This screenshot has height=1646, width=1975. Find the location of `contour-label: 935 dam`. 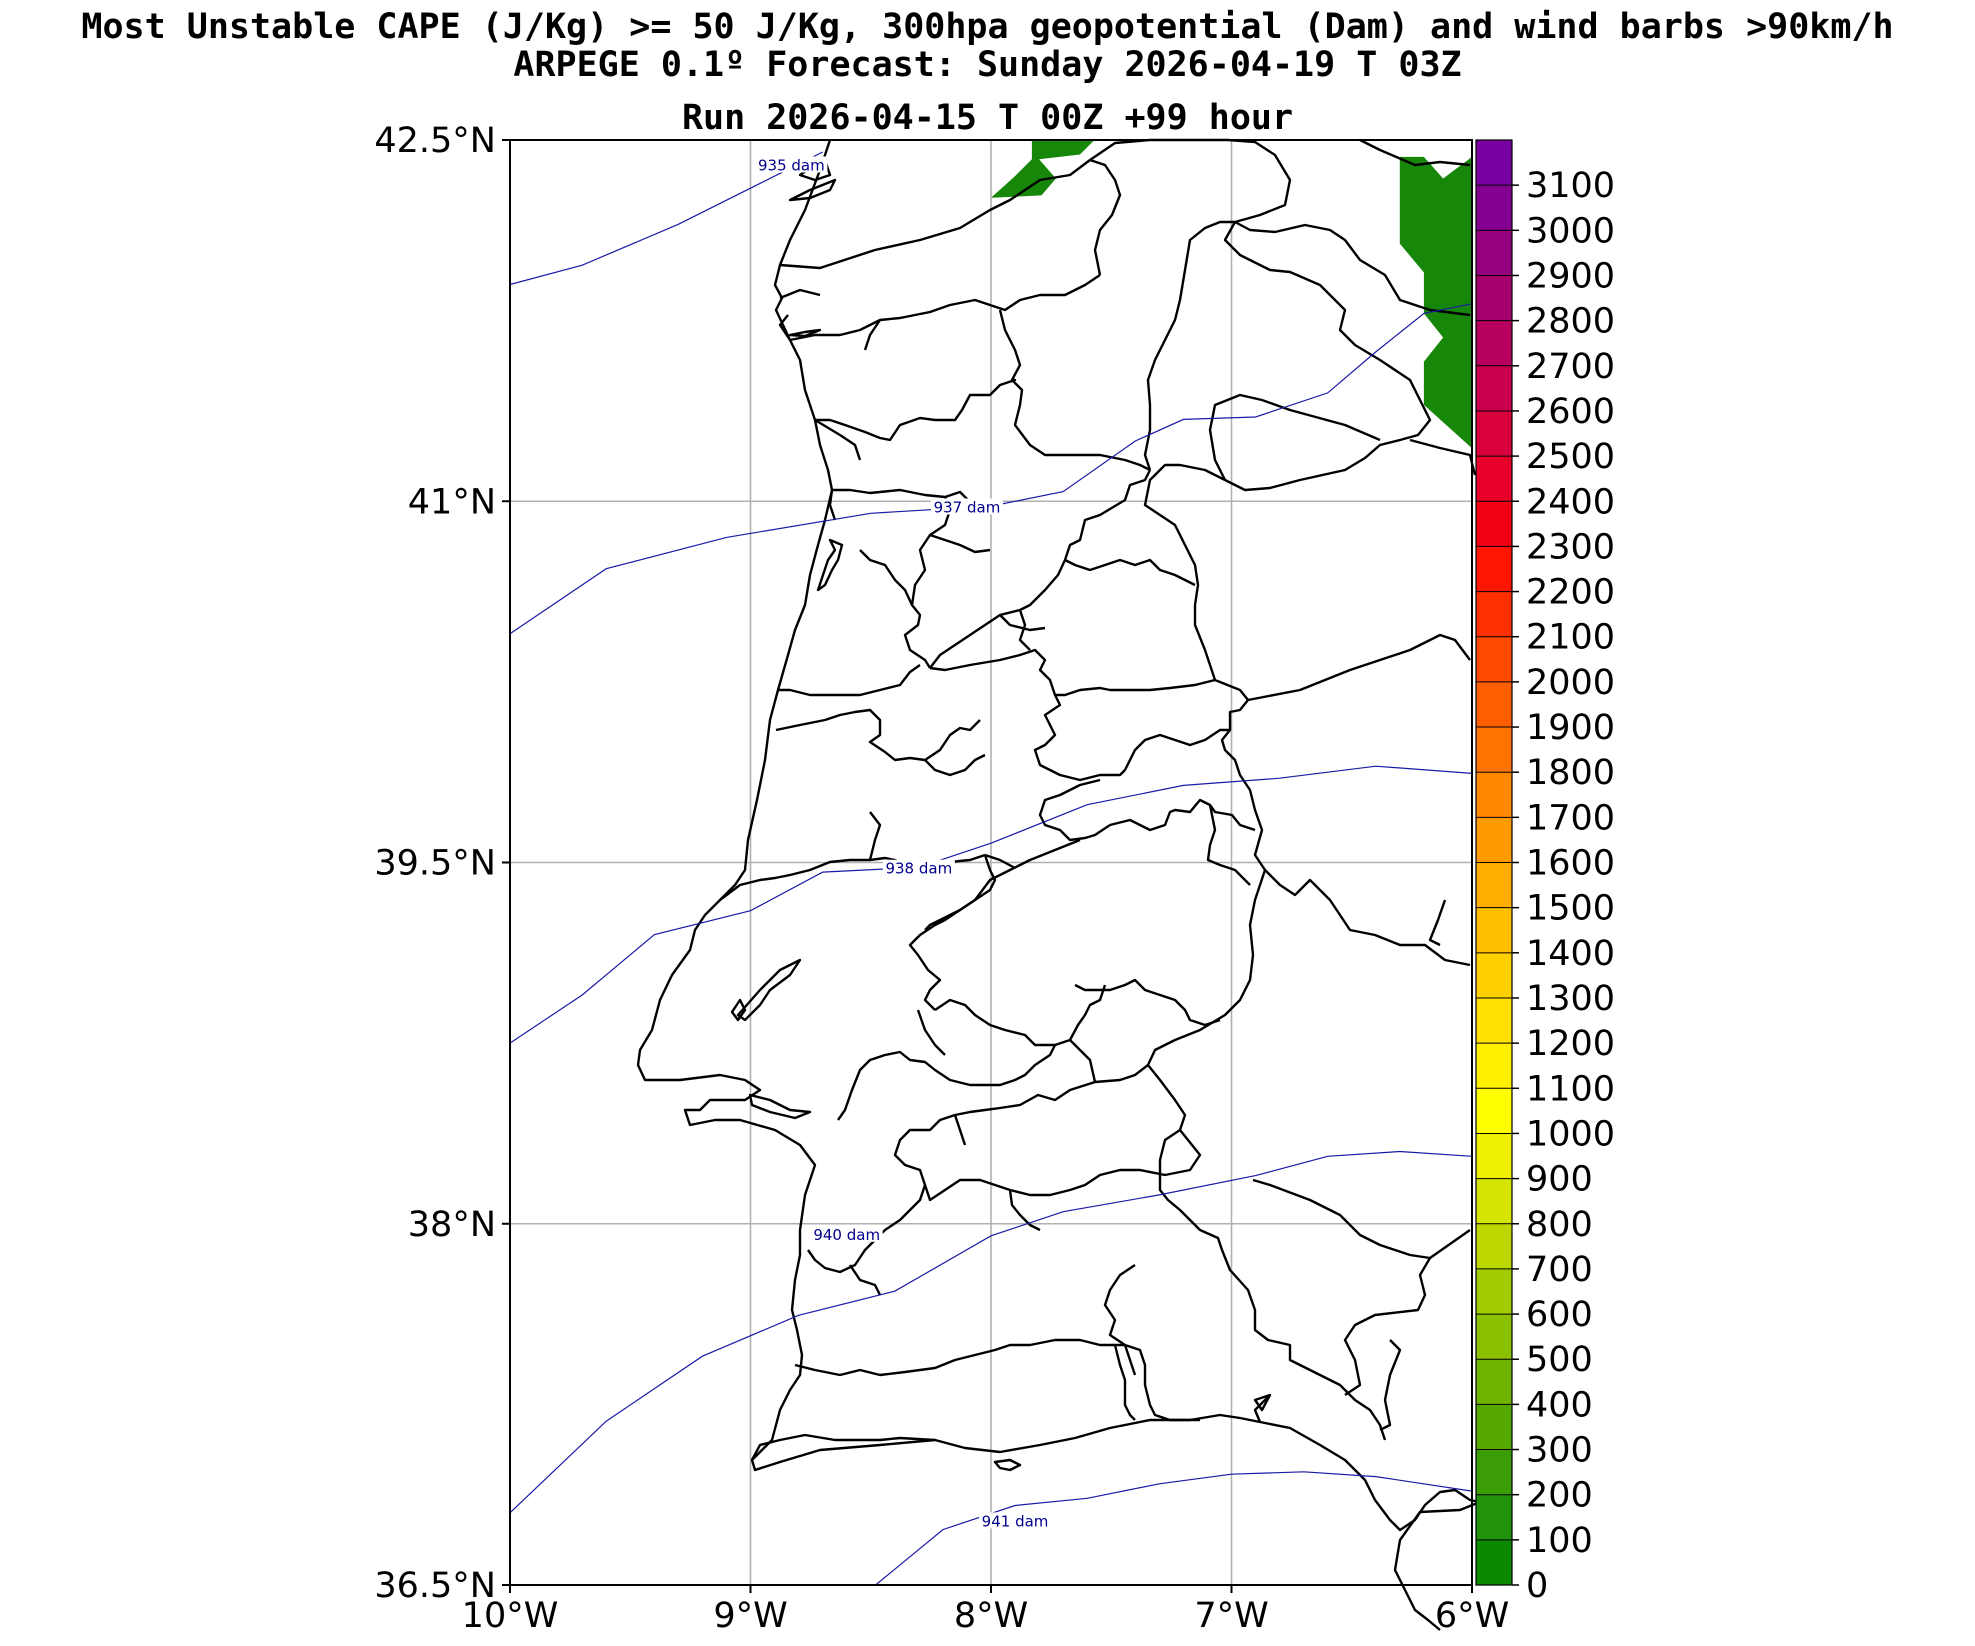

contour-label: 935 dam is located at coordinates (791, 165).